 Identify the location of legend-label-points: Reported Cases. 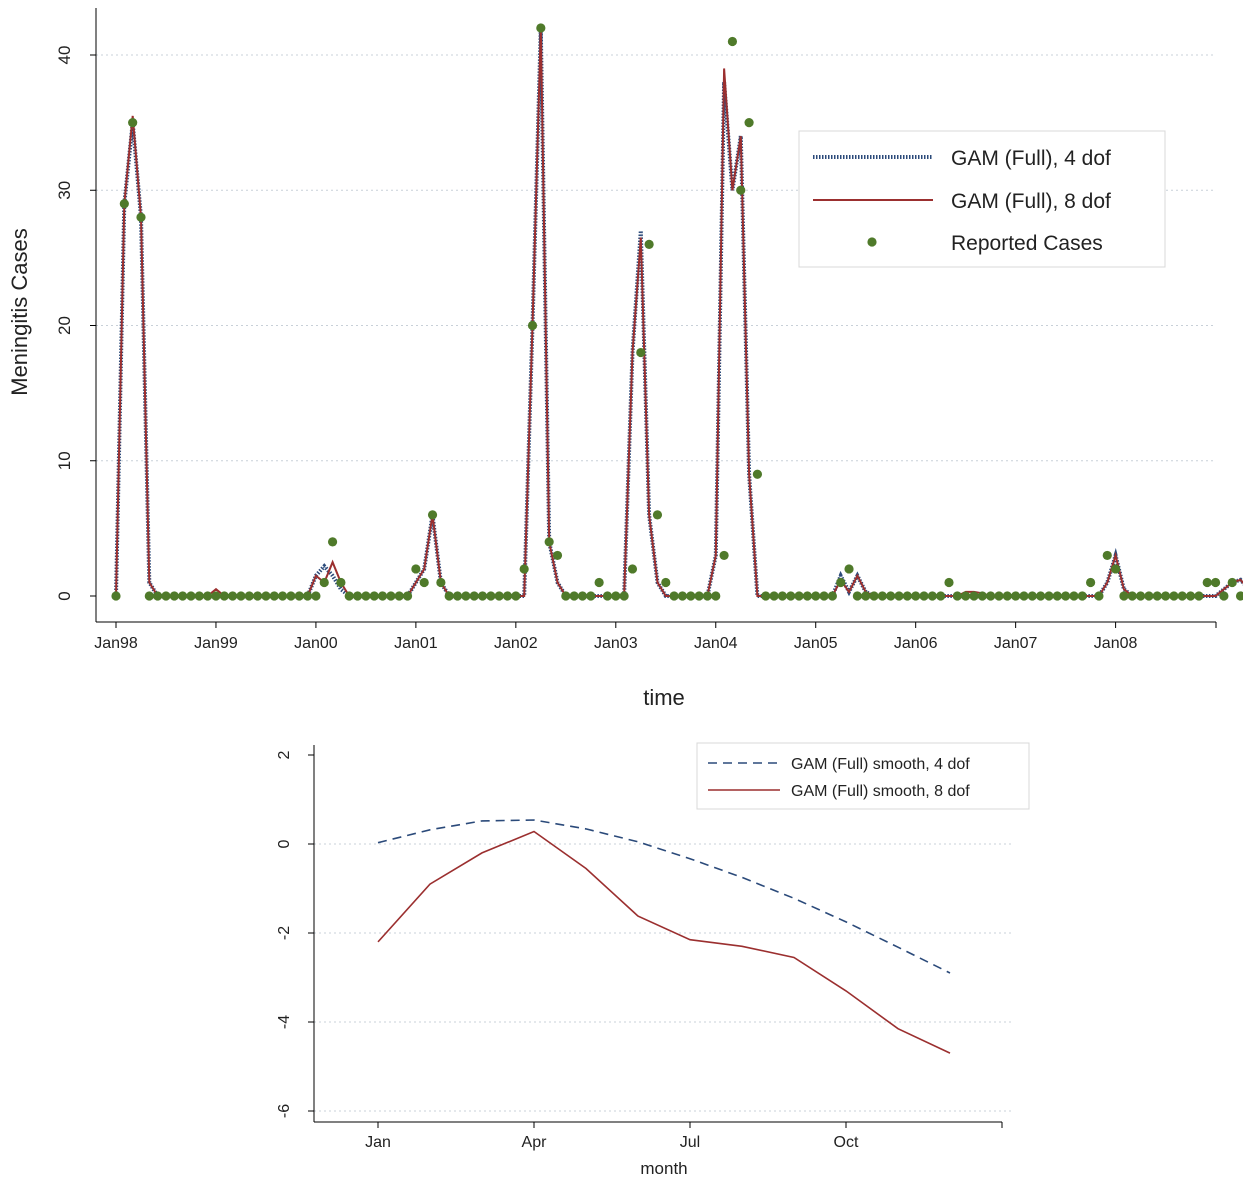
(1027, 243).